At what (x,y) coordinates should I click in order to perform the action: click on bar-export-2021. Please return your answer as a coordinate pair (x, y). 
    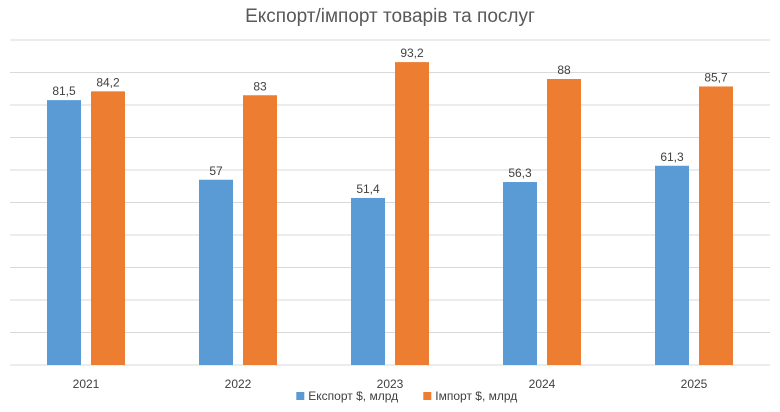
    Looking at the image, I should click on (64, 232).